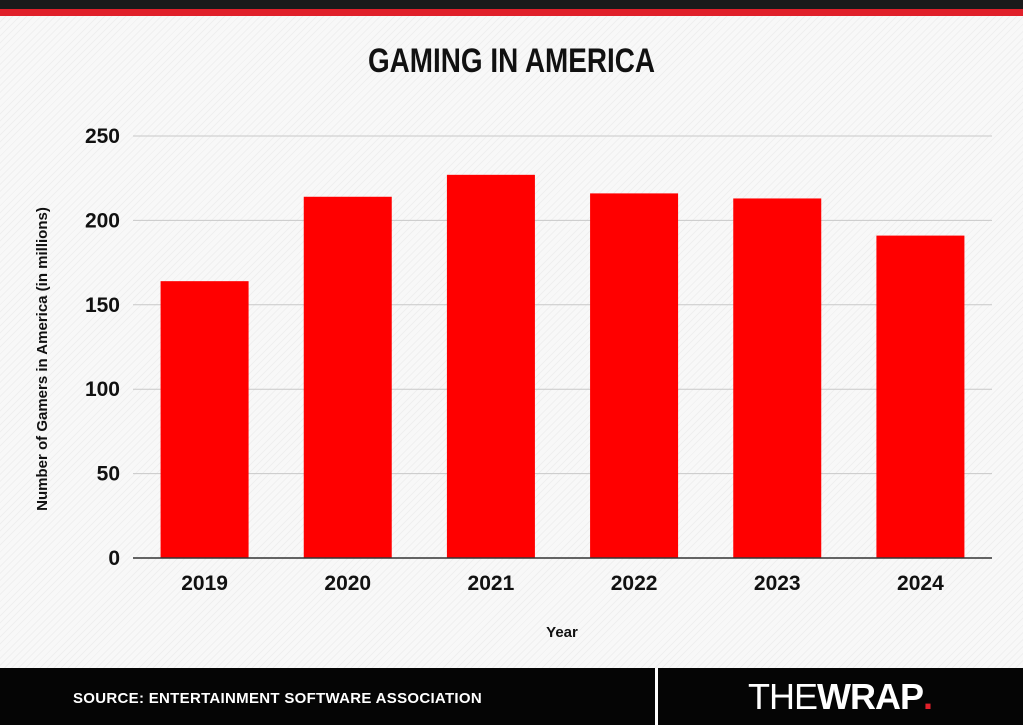 The image size is (1023, 725). What do you see at coordinates (491, 583) in the screenshot?
I see `x-tick-label: 2021` at bounding box center [491, 583].